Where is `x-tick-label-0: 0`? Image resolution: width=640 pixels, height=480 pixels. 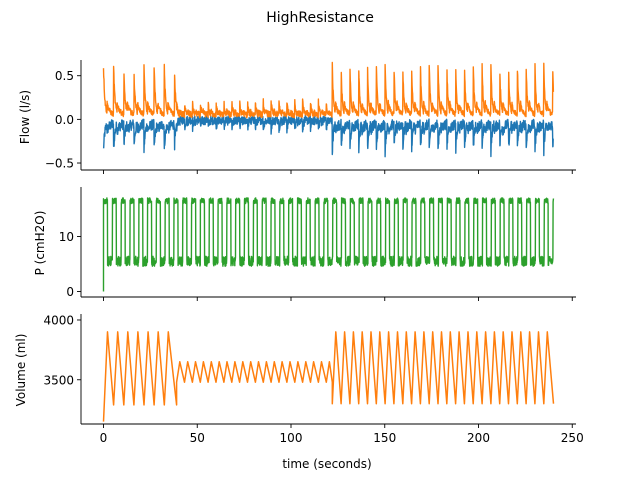
x-tick-label-0: 0 is located at coordinates (104, 438).